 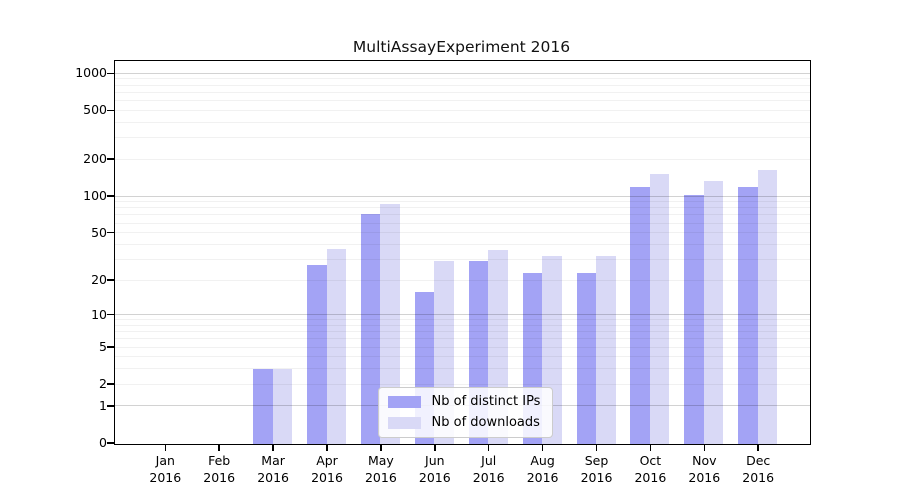 What do you see at coordinates (758, 469) in the screenshot?
I see `x-tick-label-dec: Dec 2016` at bounding box center [758, 469].